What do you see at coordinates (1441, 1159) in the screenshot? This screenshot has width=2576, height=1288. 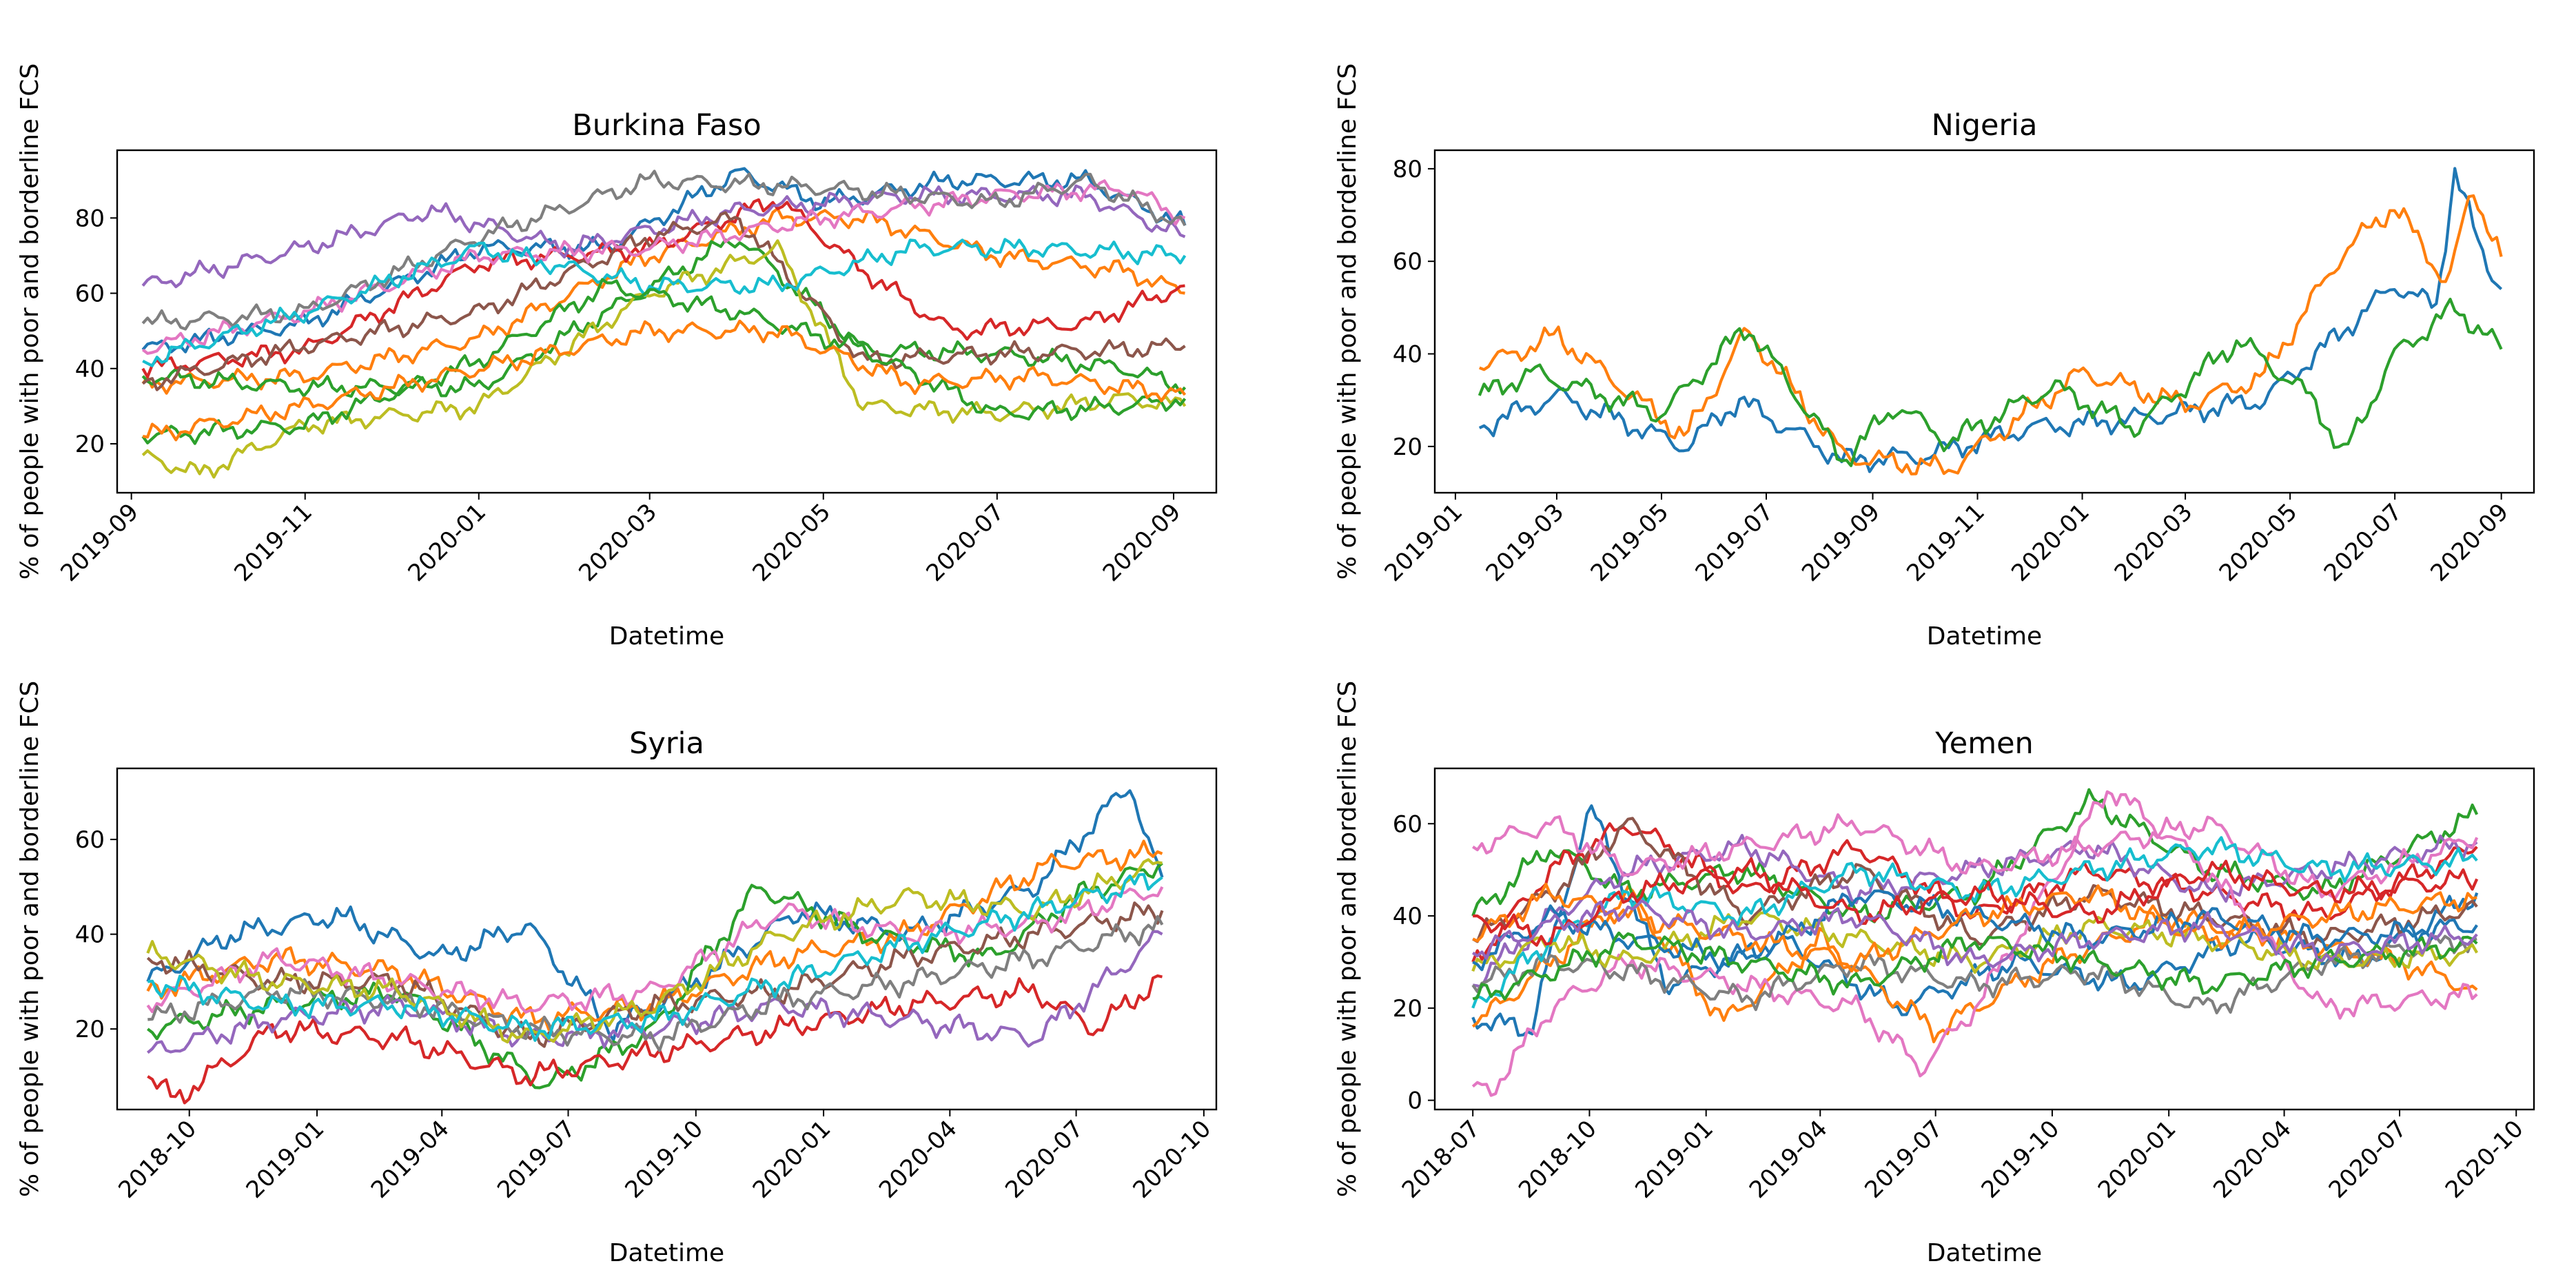 I see `x-tick-label: 2018-07` at bounding box center [1441, 1159].